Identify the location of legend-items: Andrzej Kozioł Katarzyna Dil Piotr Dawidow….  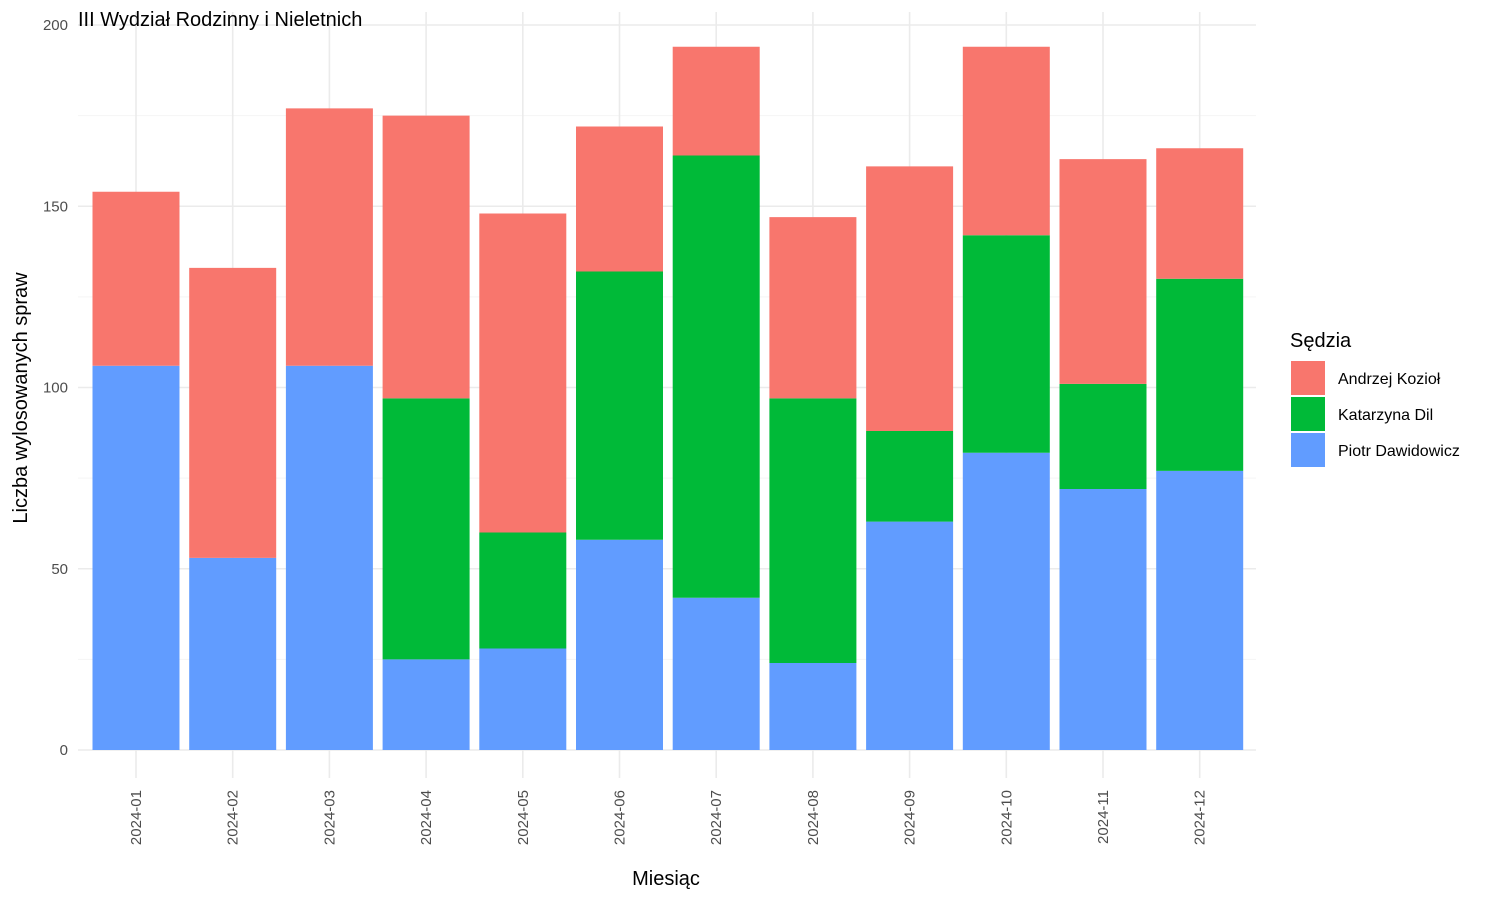
(1375, 414).